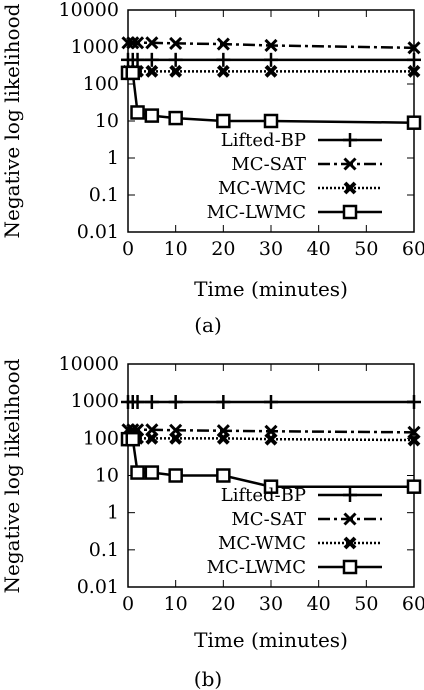 This screenshot has width=424, height=690. Describe the element at coordinates (107, 476) in the screenshot. I see `y-tick-label: 10` at that location.